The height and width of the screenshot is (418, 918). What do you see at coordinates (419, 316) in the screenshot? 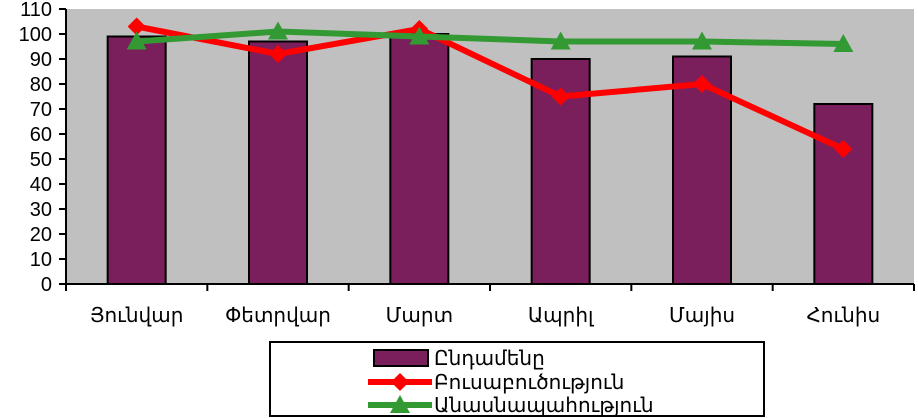
I see `x-category-label: Մարտ` at bounding box center [419, 316].